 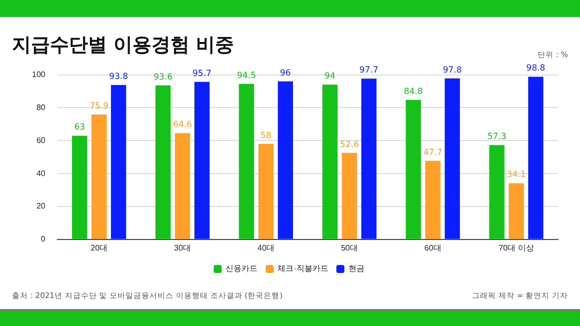 I want to click on legend-label: 체크·직불카드, so click(x=303, y=269).